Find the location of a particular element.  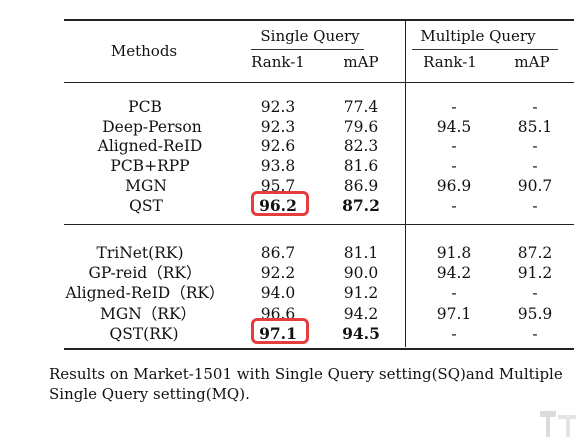

group-separator-rule is located at coordinates (319, 224).